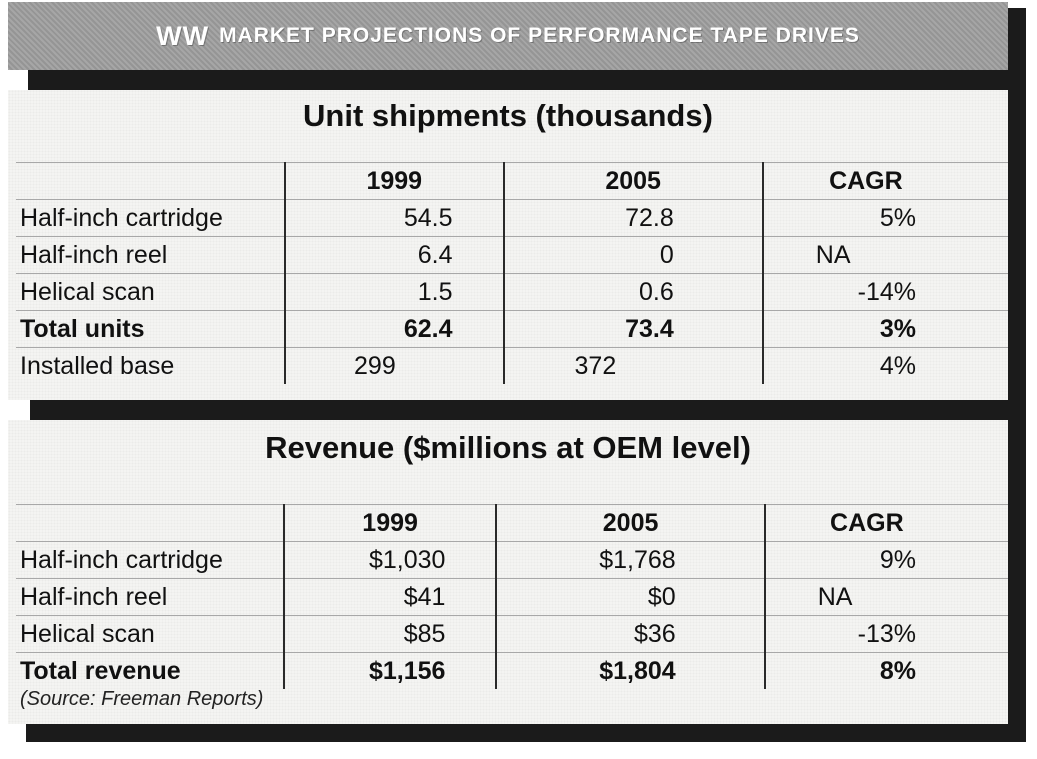 The width and height of the screenshot is (1037, 759). Describe the element at coordinates (394, 218) in the screenshot. I see `value-1999: 54.5` at that location.